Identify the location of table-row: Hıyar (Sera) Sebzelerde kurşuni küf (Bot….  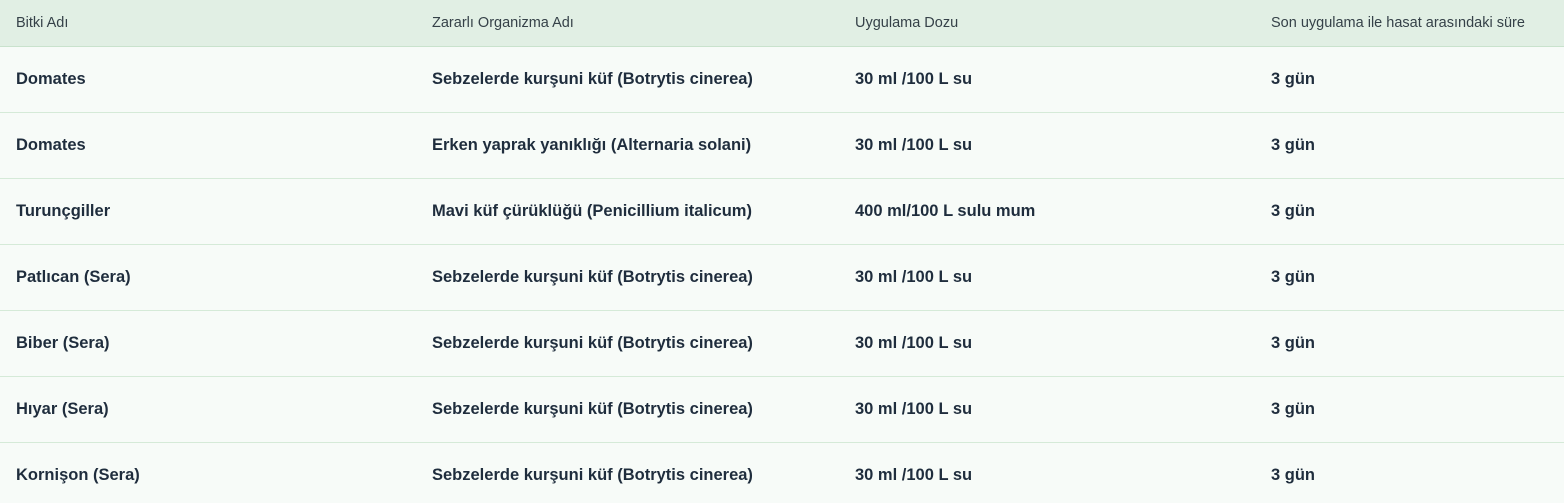
(782, 410).